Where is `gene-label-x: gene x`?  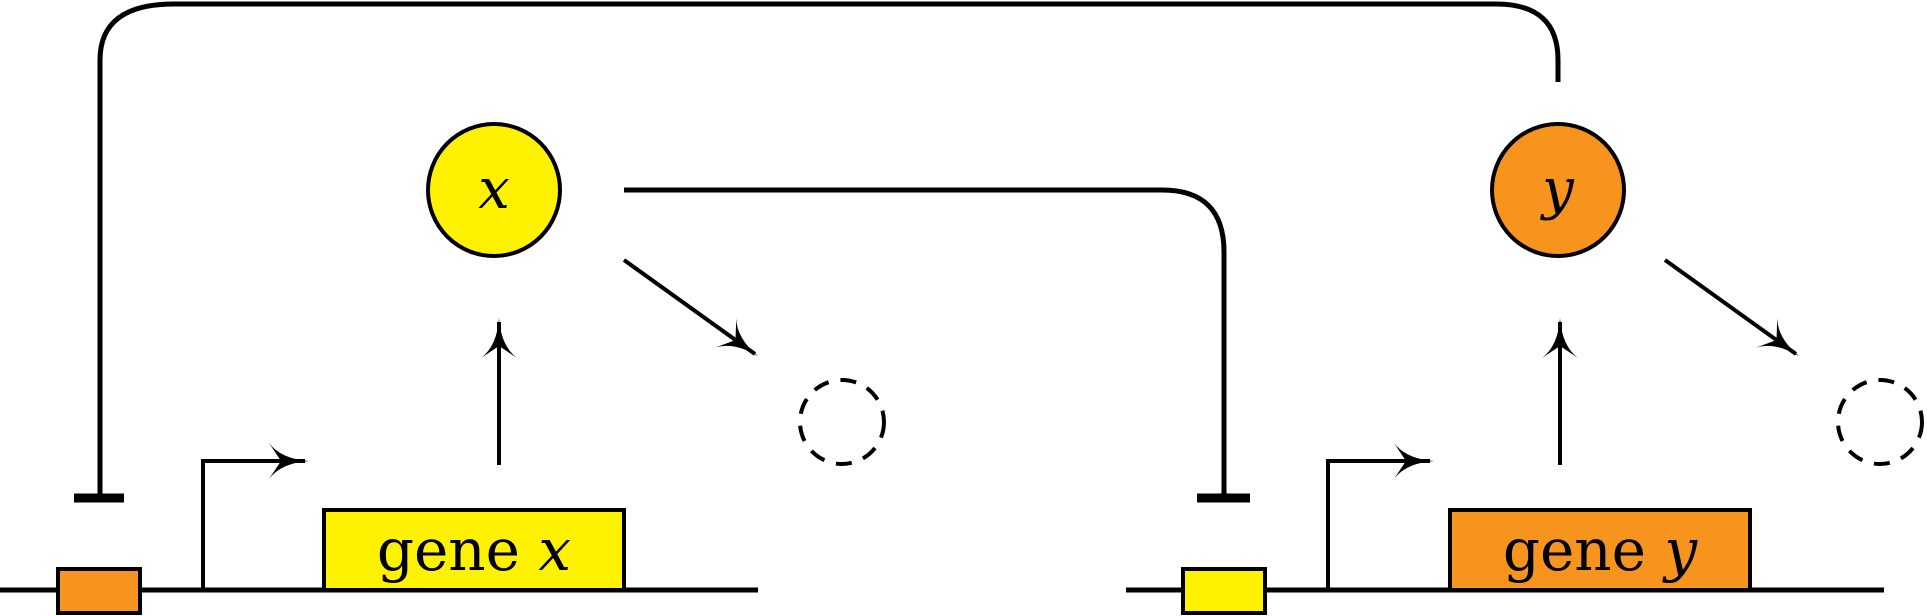
gene-label-x: gene x is located at coordinates (474, 550).